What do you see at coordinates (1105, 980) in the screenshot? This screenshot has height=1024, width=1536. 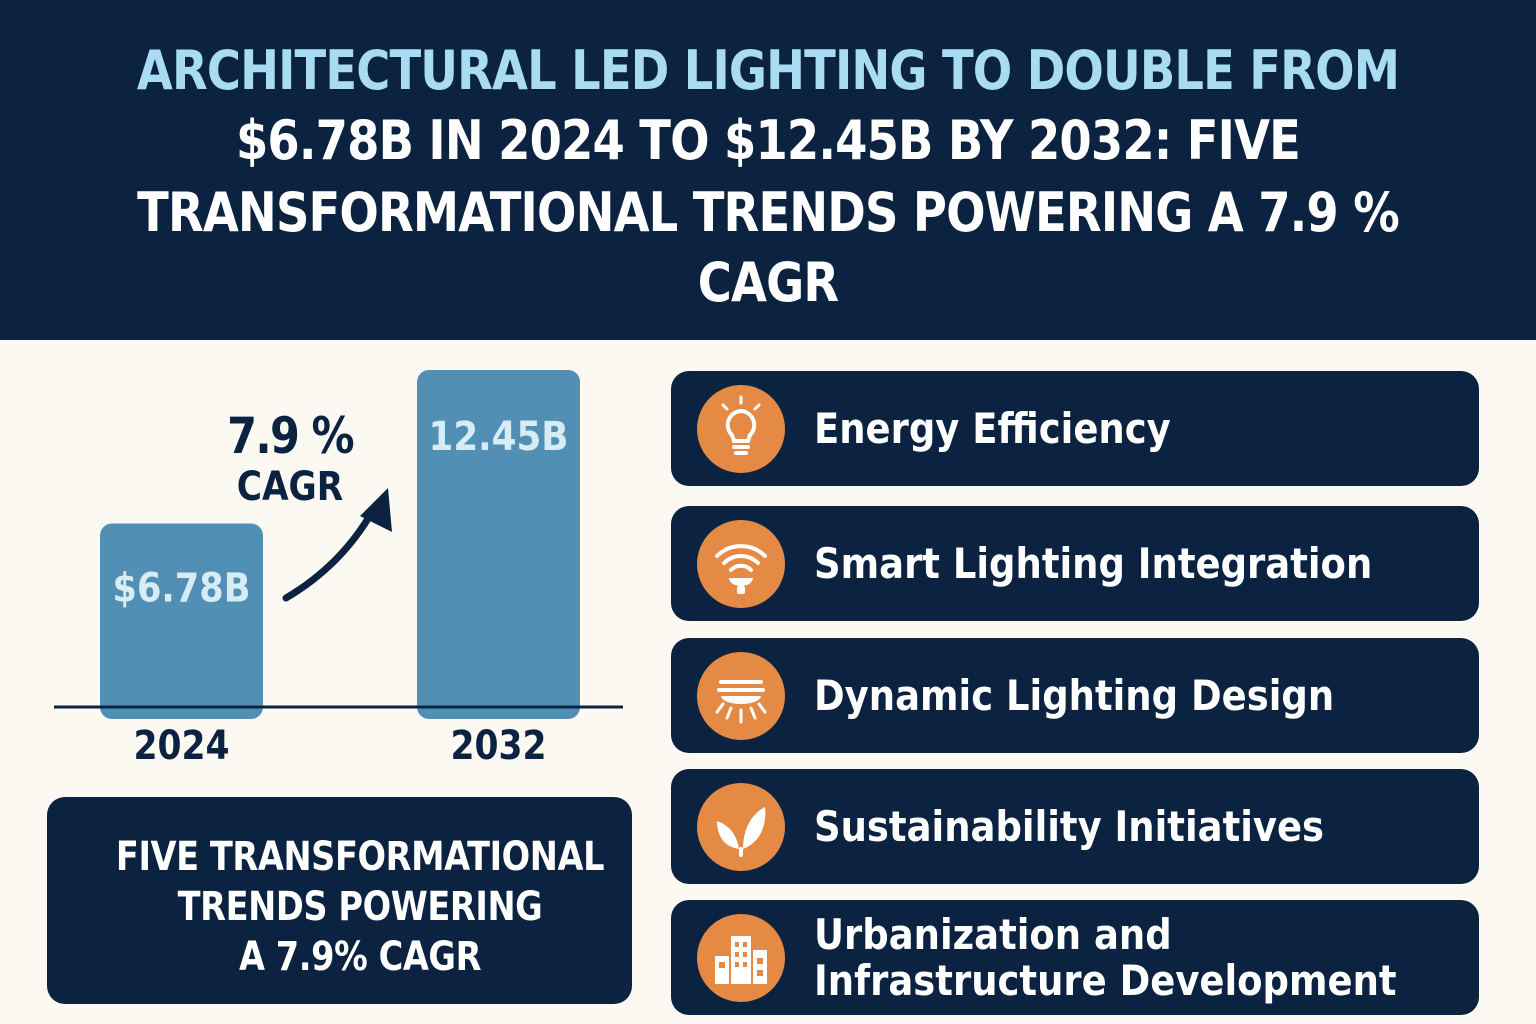 I see `trend-label-line-2: Infrastructure Development` at bounding box center [1105, 980].